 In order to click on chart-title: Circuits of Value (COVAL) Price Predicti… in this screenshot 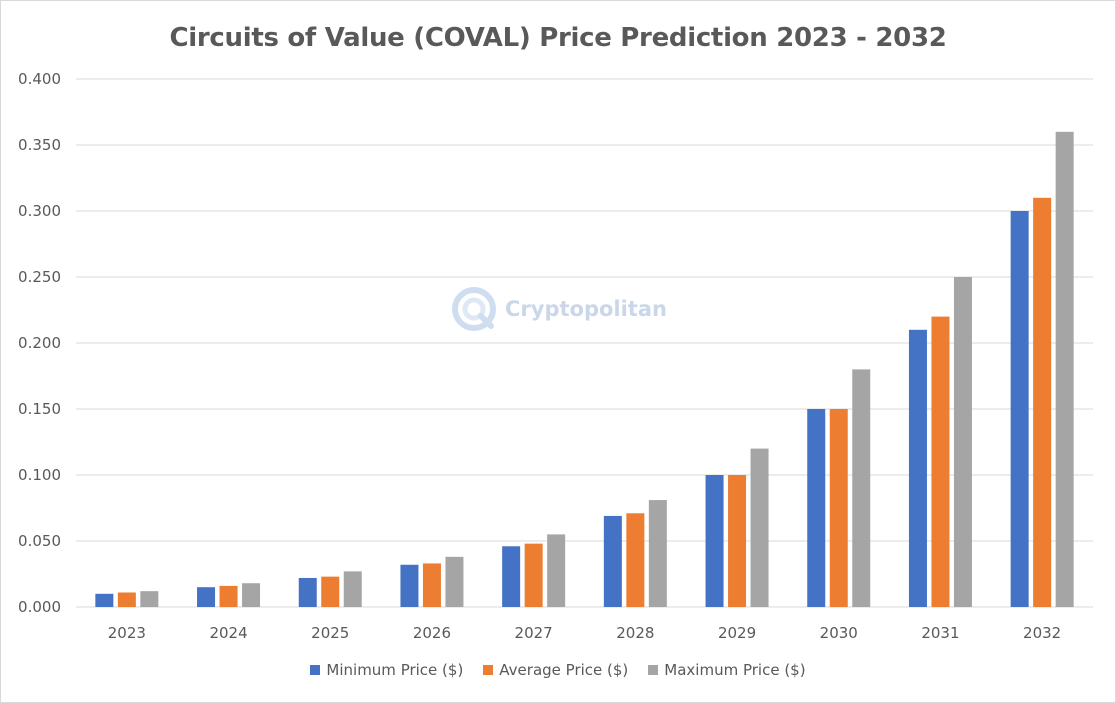, I will do `click(558, 38)`.